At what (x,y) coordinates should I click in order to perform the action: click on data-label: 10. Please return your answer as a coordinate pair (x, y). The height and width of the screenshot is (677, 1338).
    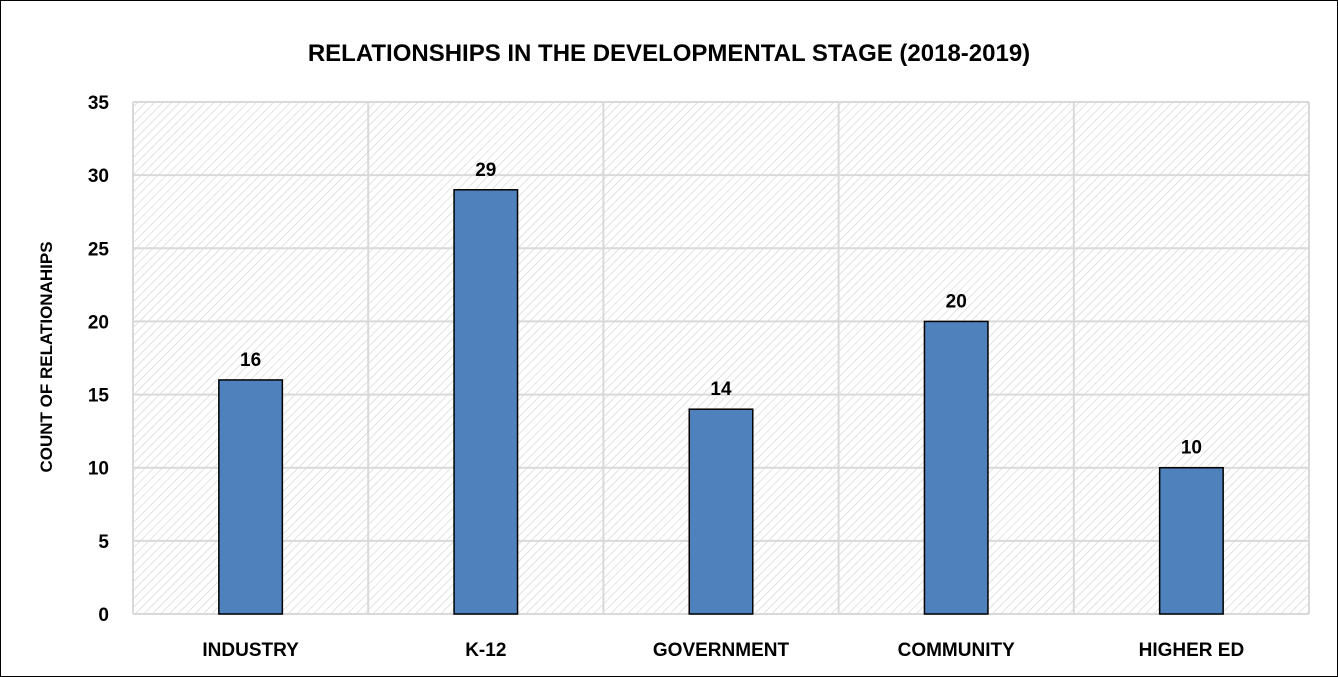
    Looking at the image, I should click on (1191, 448).